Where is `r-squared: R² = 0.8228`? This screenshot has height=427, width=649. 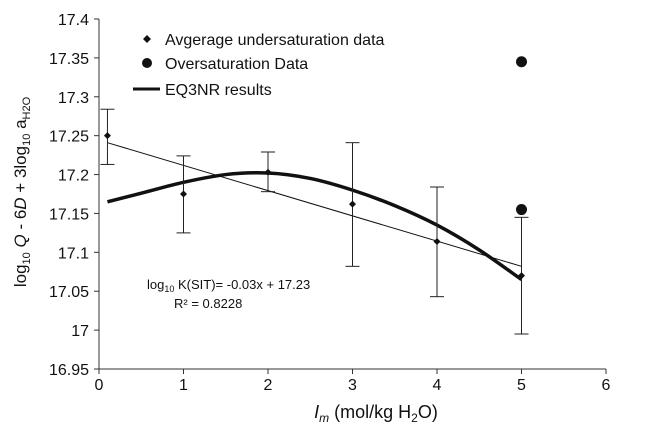 r-squared: R² = 0.8228 is located at coordinates (208, 303).